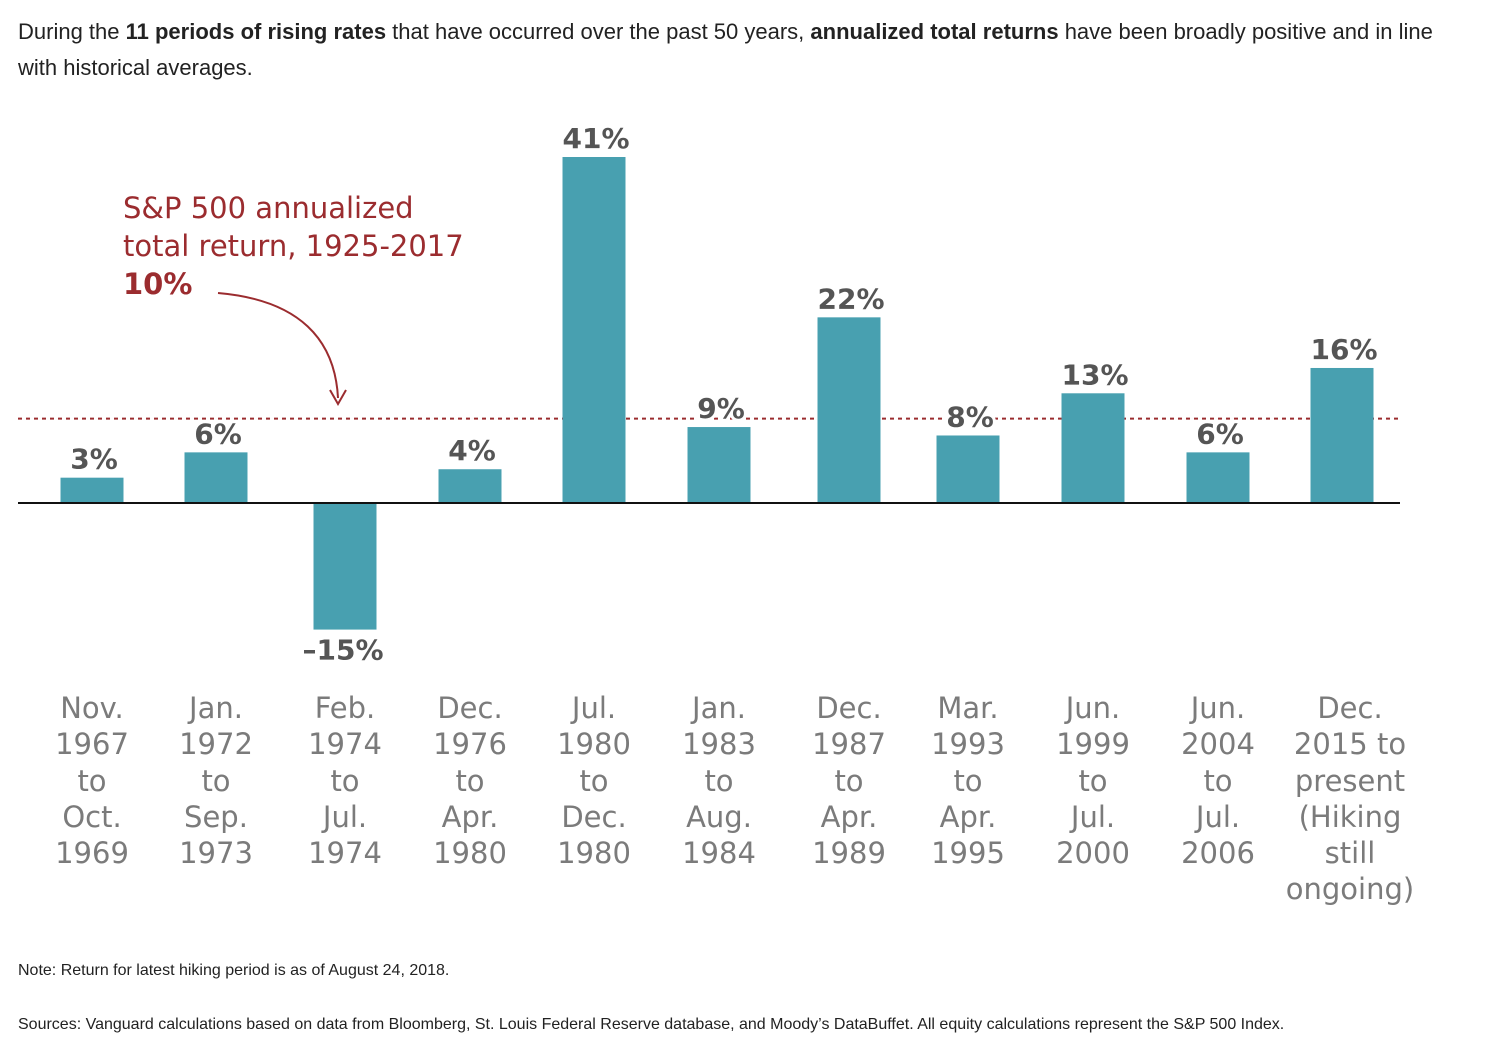  Describe the element at coordinates (721, 408) in the screenshot. I see `value-label: 9%` at that location.